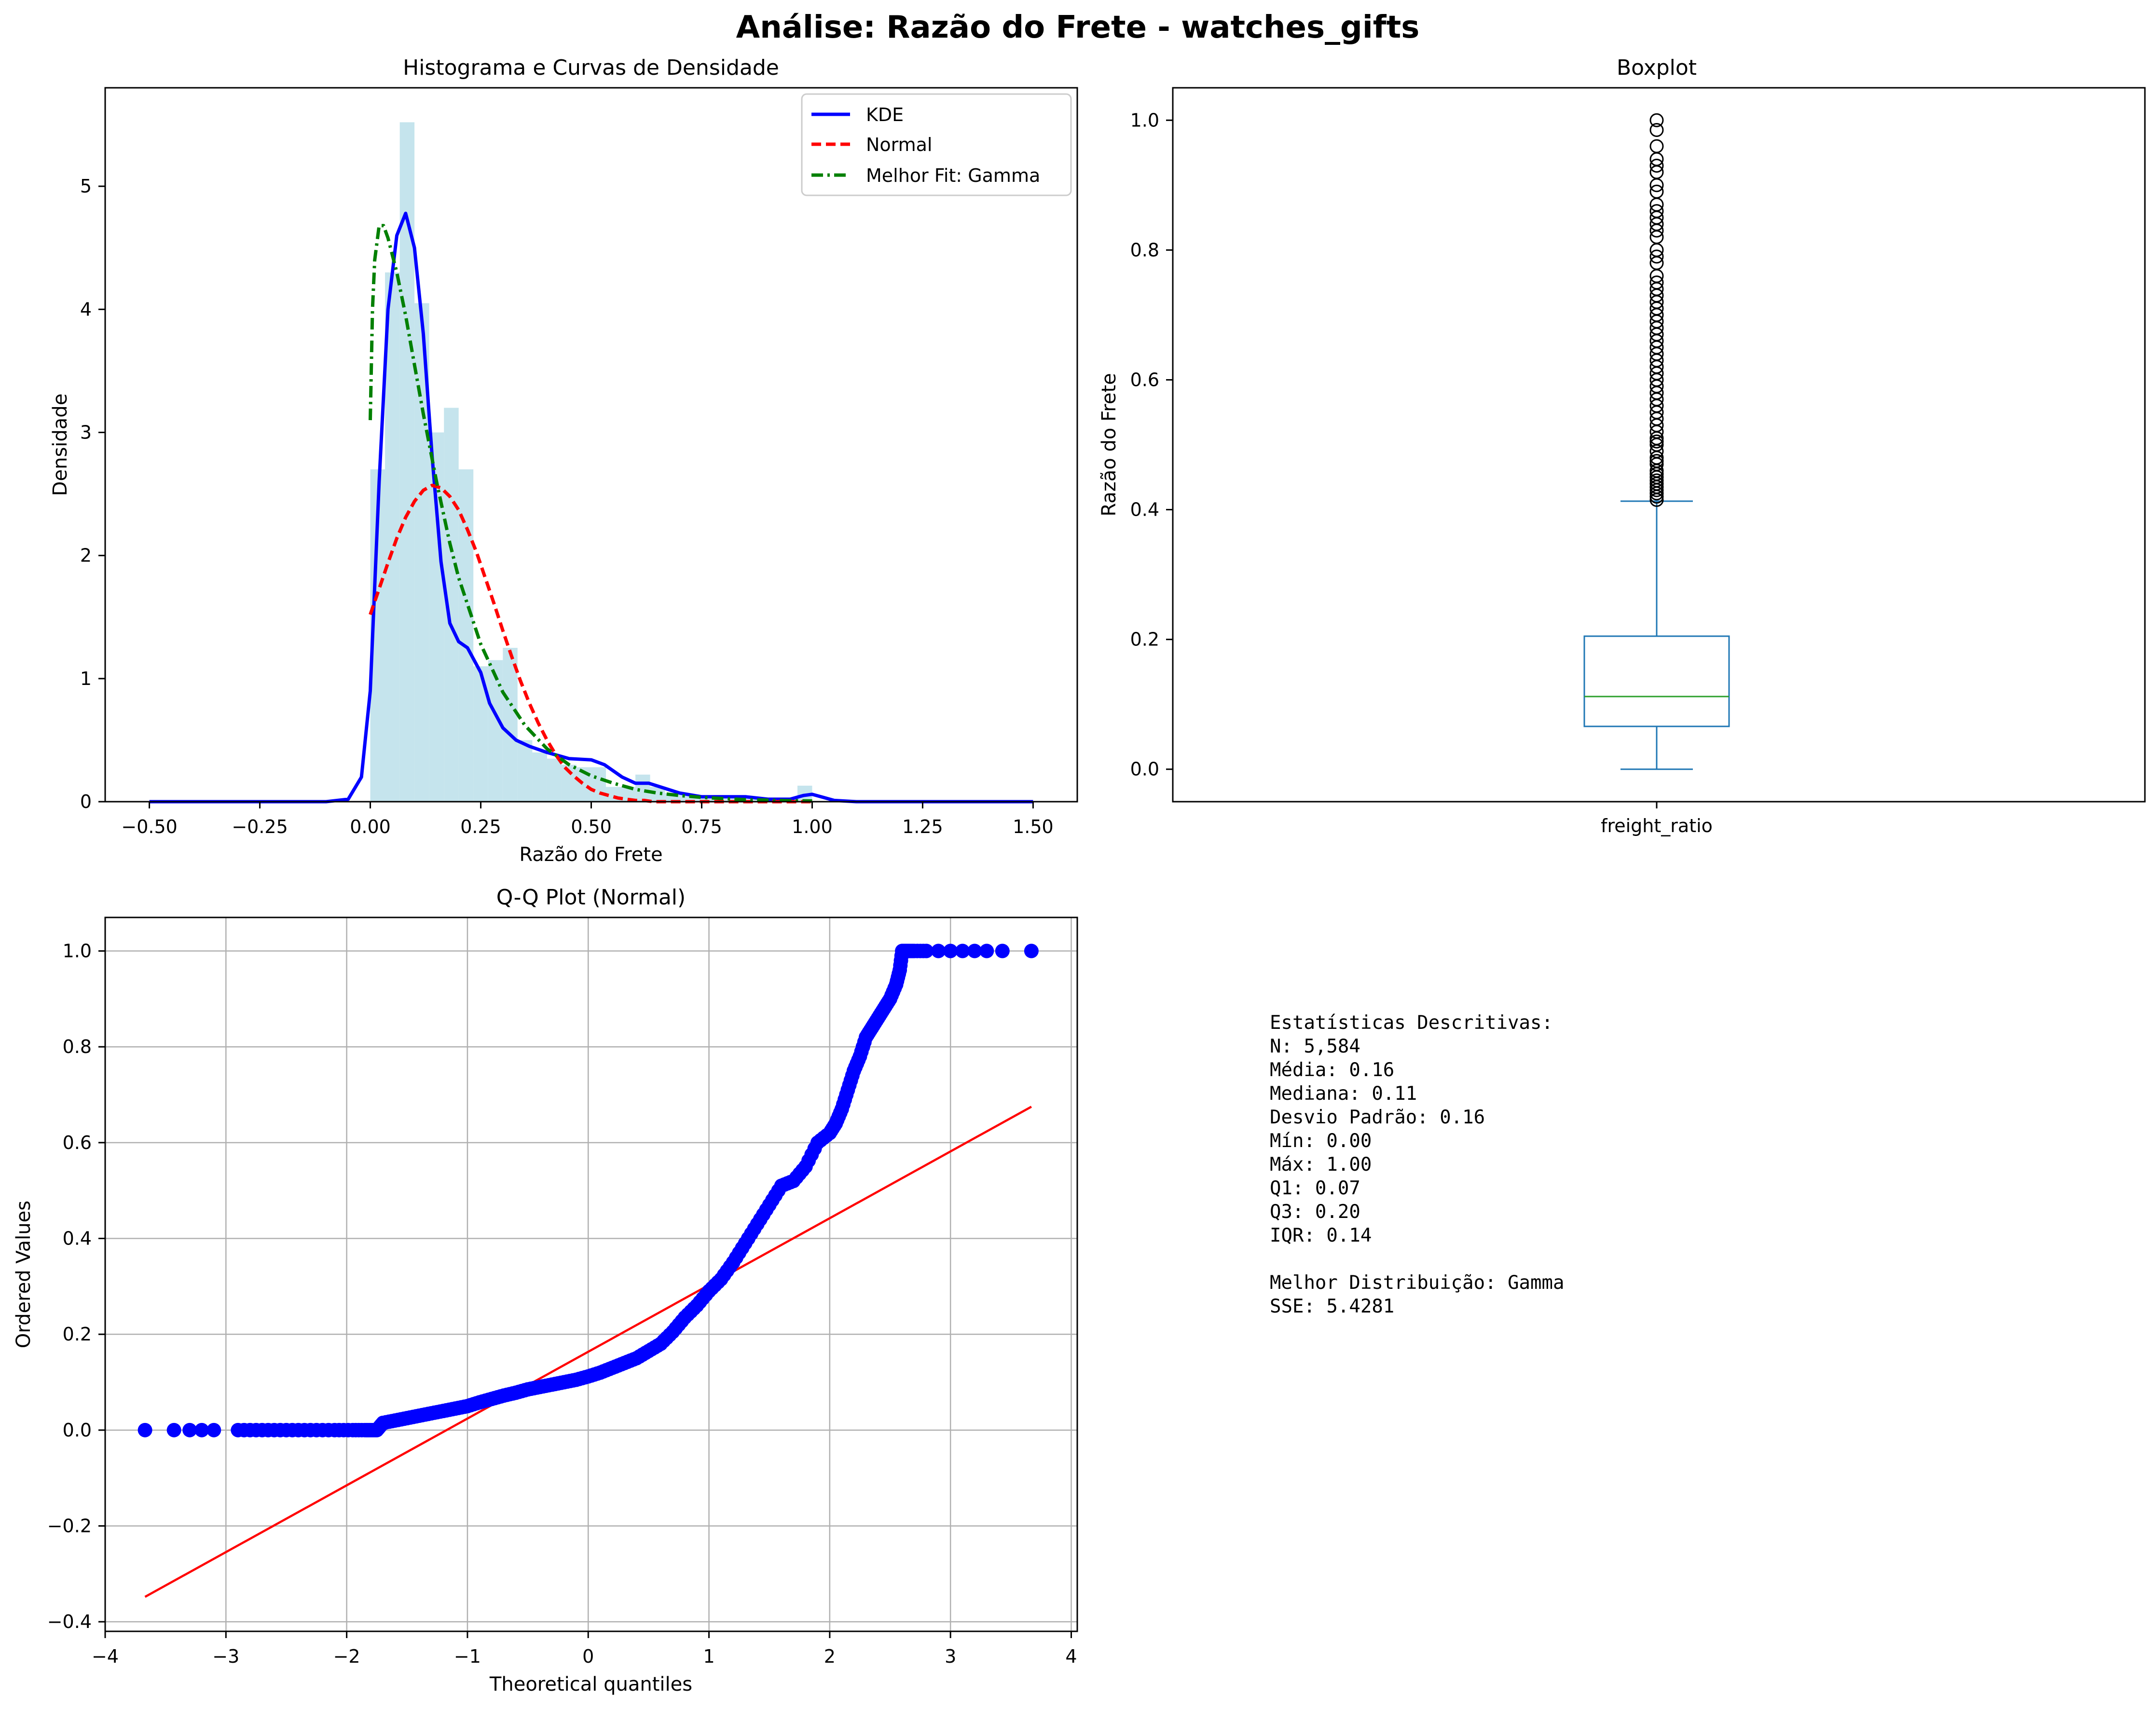  I want to click on qqplot-fit-line, so click(588, 1352).